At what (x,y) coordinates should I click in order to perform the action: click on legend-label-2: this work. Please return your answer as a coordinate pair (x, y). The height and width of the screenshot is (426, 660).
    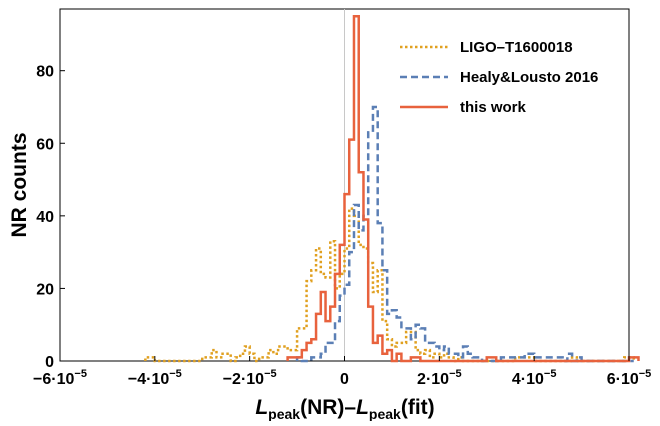
    Looking at the image, I should click on (493, 107).